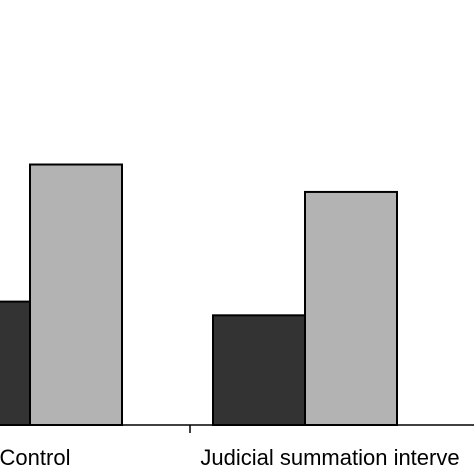  Describe the element at coordinates (35, 457) in the screenshot. I see `category-label-control: Control` at that location.